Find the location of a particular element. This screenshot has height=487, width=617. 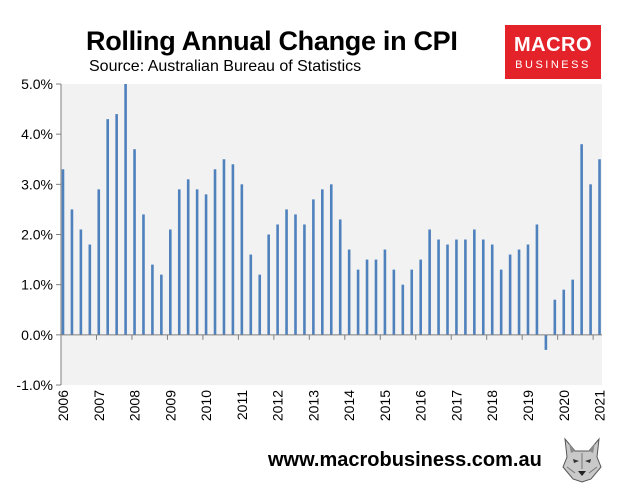

x-tick-label: 2014 is located at coordinates (349, 405).